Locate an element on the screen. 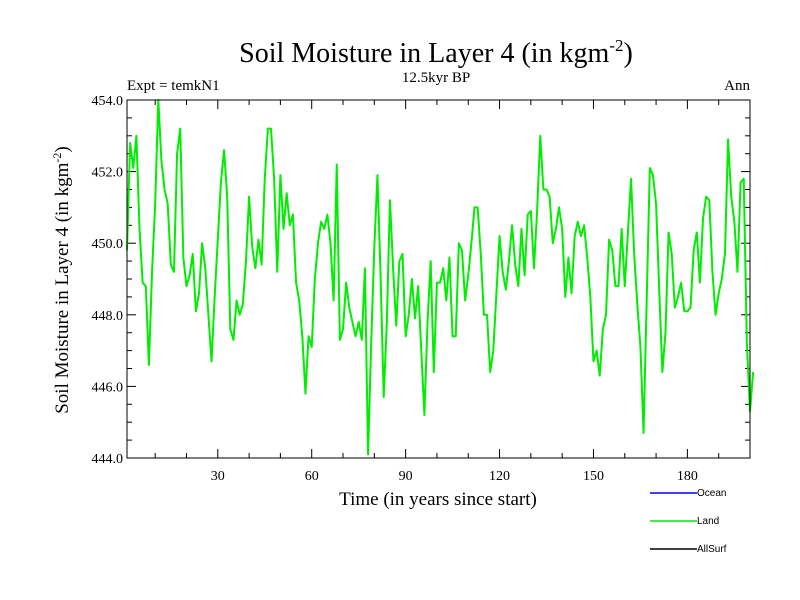 The image size is (800, 600). x-tick-label: 30 is located at coordinates (218, 476).